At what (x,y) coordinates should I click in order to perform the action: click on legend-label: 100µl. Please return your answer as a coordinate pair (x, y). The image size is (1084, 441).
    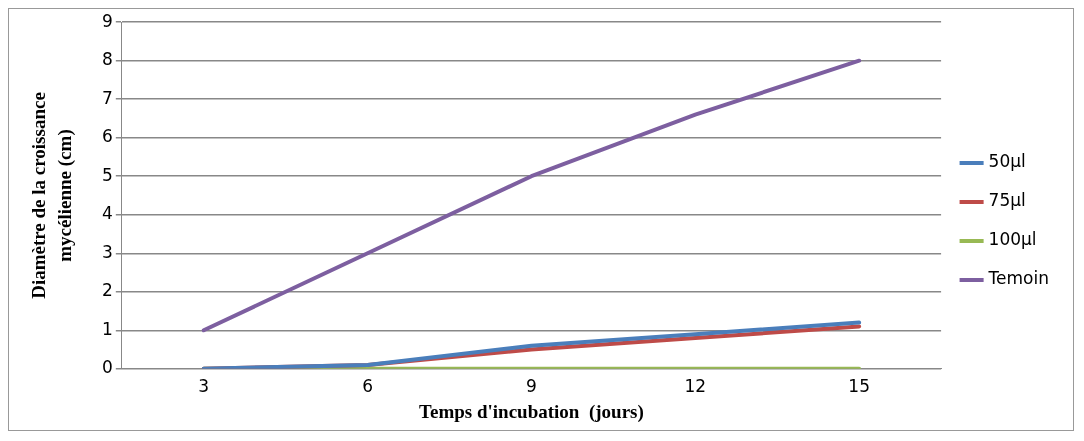
    Looking at the image, I should click on (1012, 239).